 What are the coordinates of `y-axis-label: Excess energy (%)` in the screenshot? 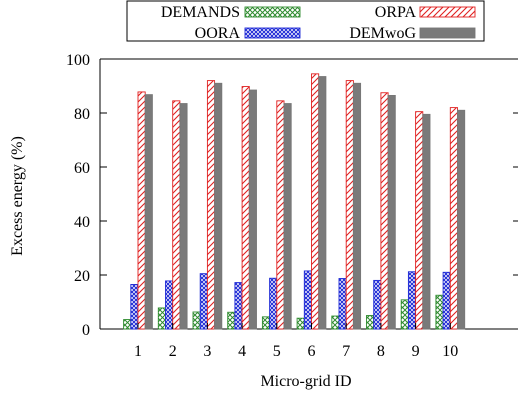 It's located at (17, 196).